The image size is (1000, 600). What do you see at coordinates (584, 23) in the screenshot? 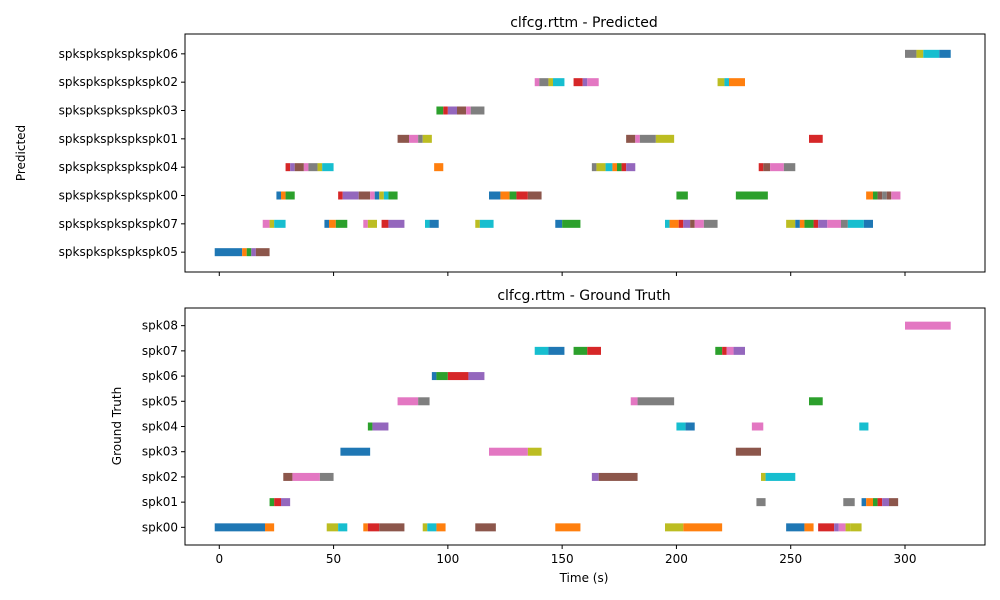
I see `predicted-chart-title: clfcg.rttm - Predicted` at bounding box center [584, 23].